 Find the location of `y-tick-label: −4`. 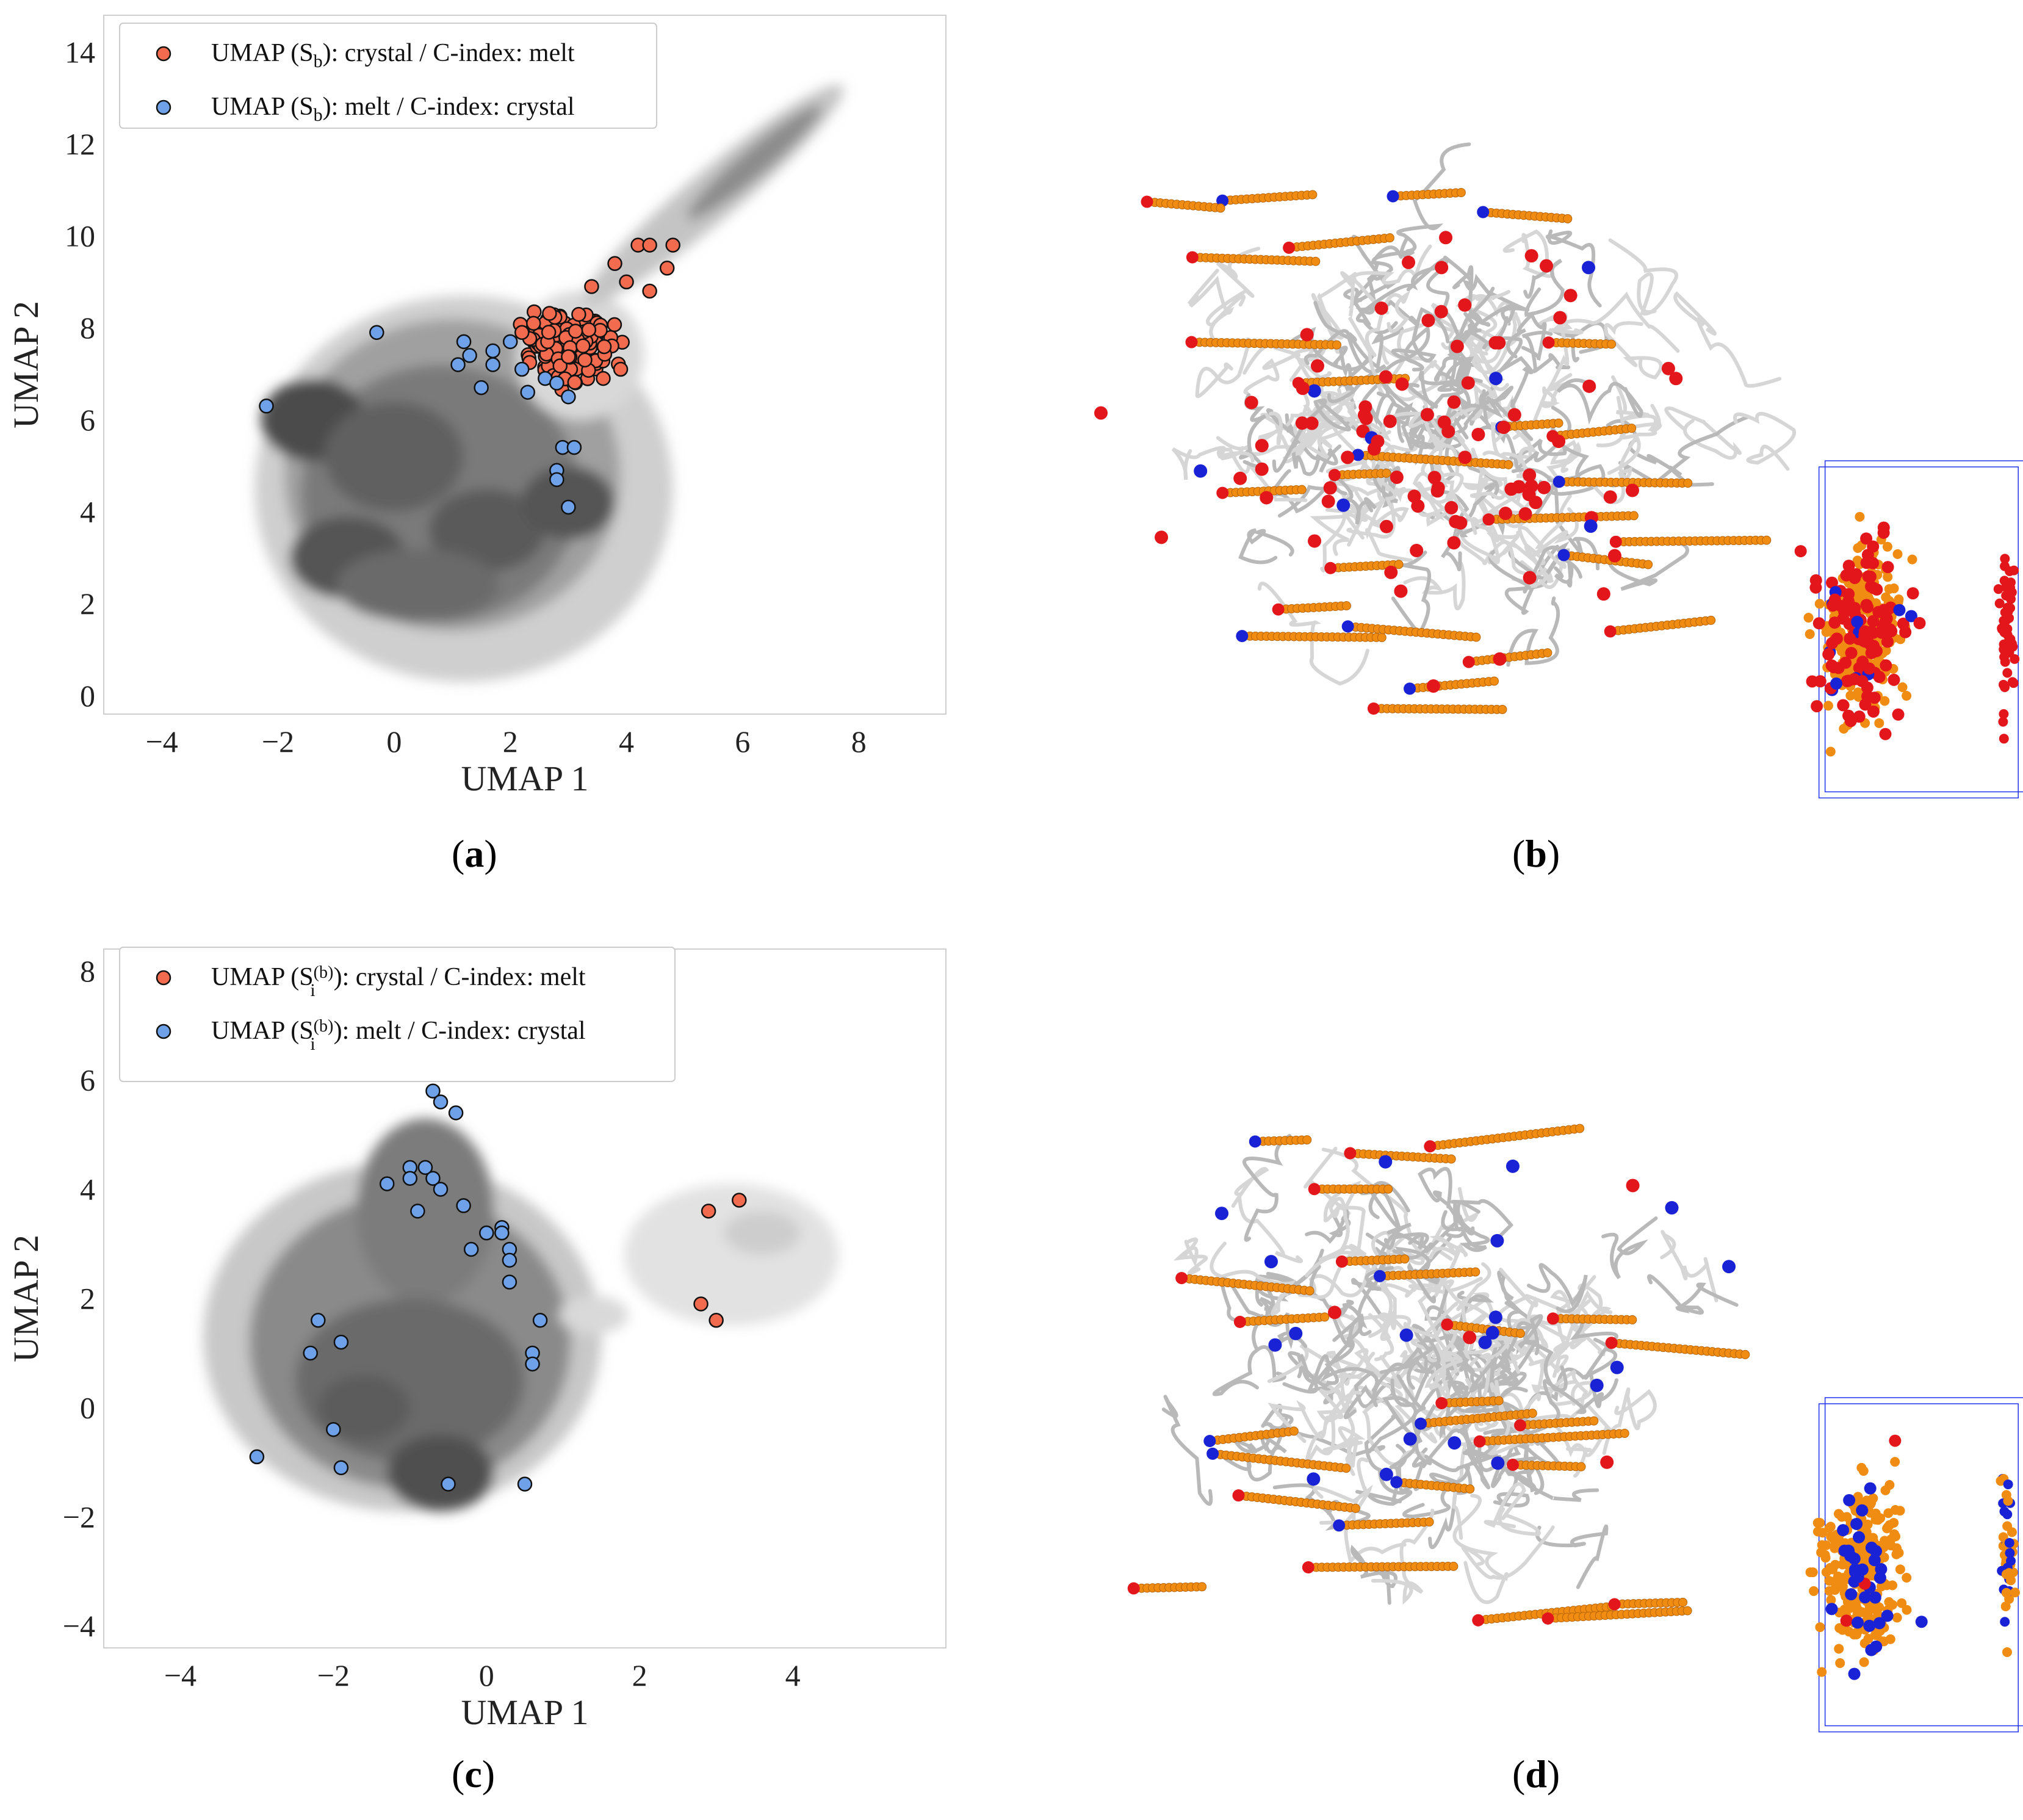

y-tick-label: −4 is located at coordinates (79, 1626).